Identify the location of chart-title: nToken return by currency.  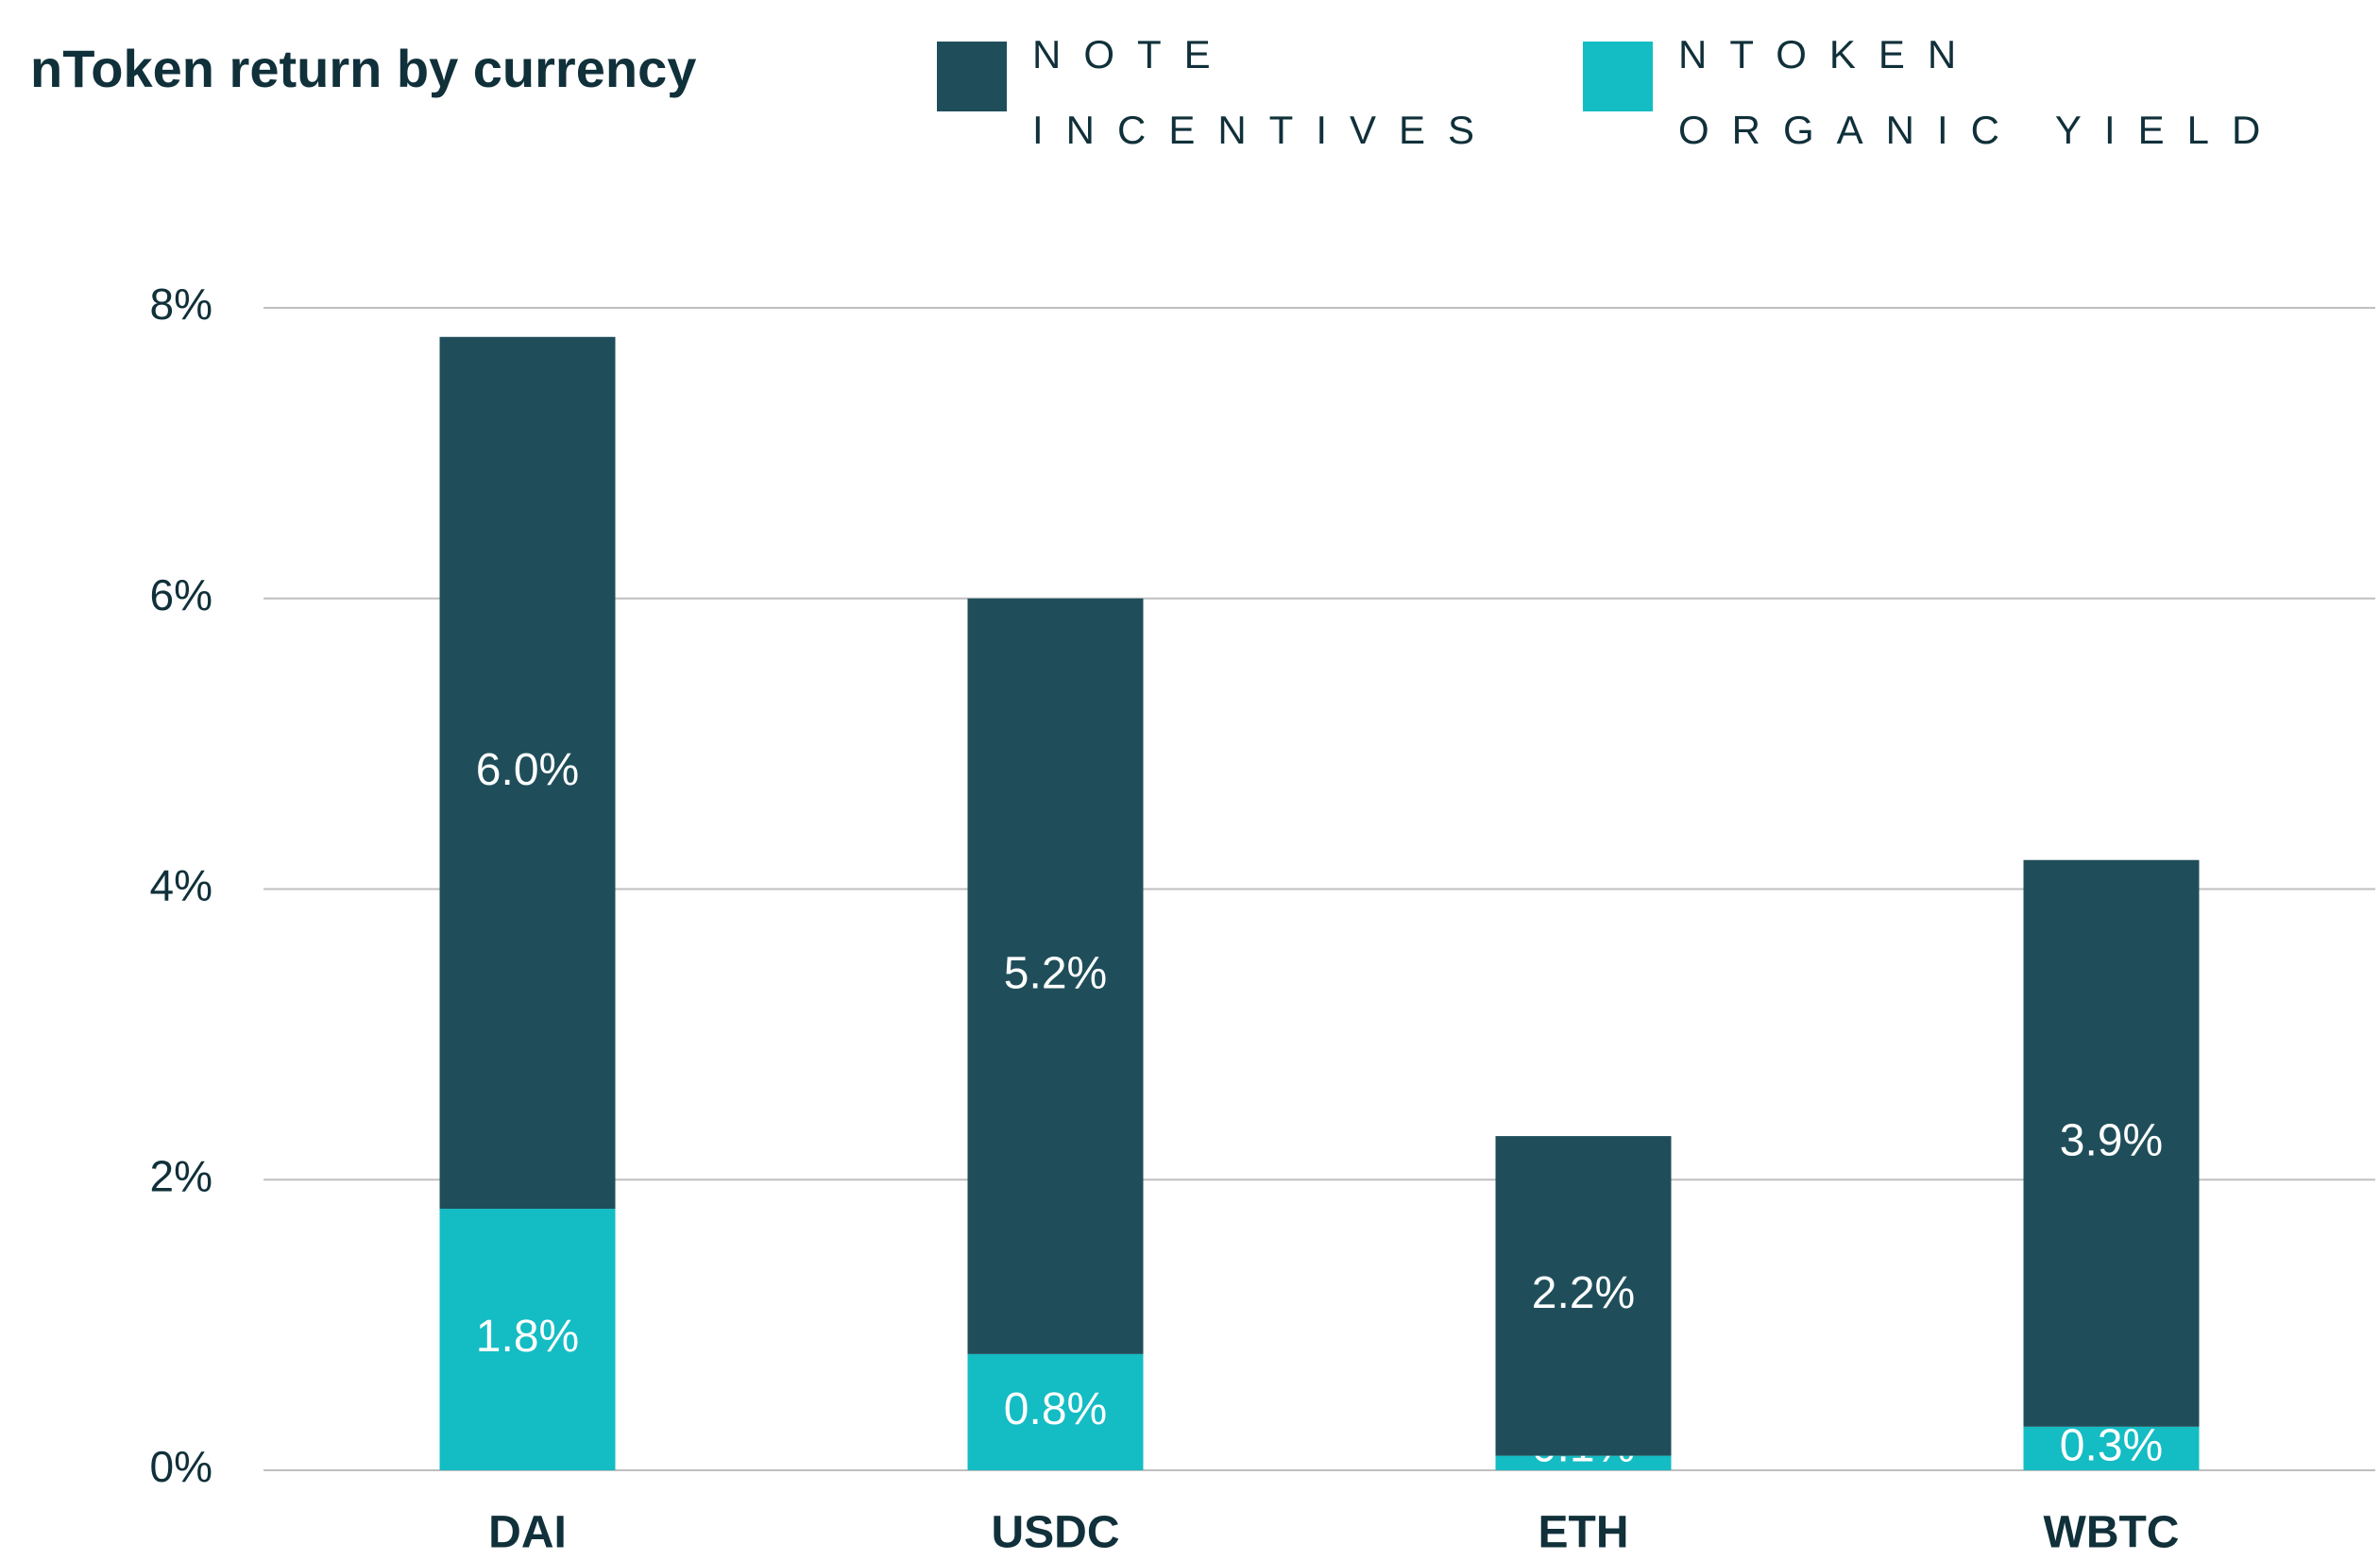
(363, 68).